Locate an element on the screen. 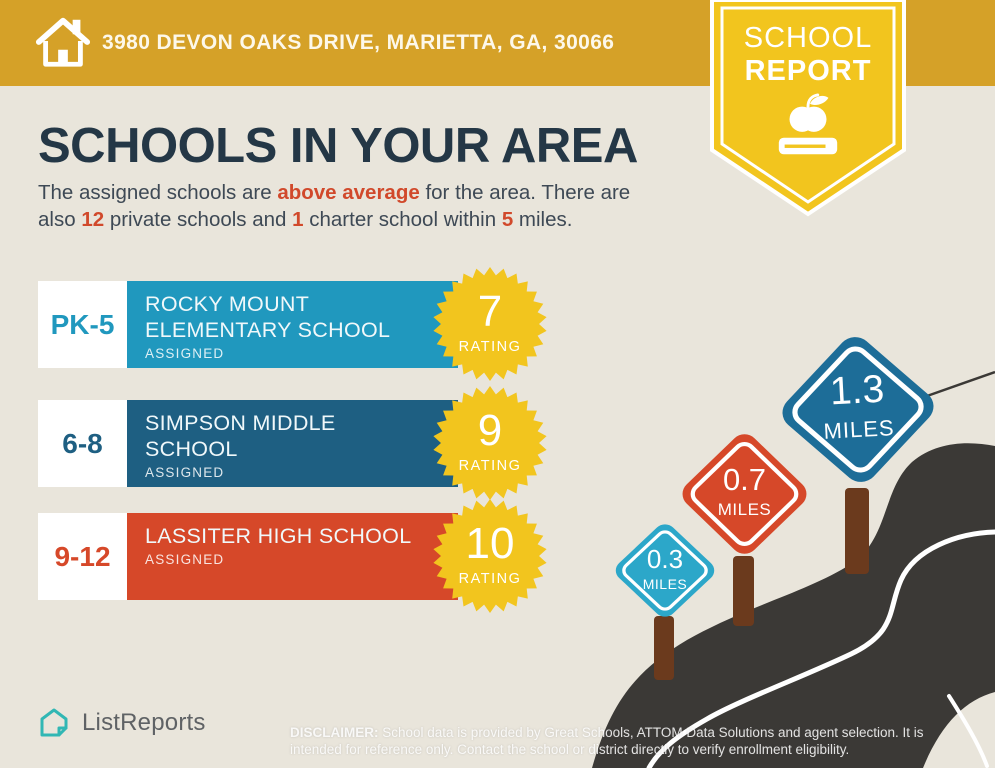 The image size is (995, 768). grade-range-box: 6-8 is located at coordinates (82, 443).